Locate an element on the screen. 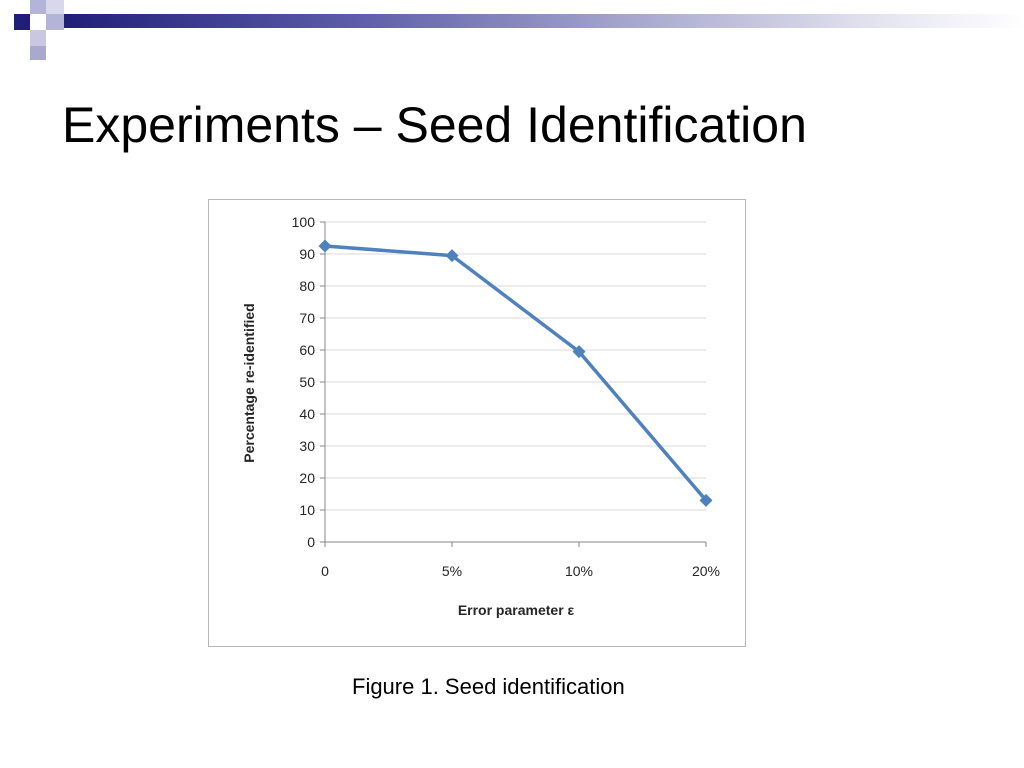 The width and height of the screenshot is (1024, 768). y-tick-label: 90 is located at coordinates (307, 254).